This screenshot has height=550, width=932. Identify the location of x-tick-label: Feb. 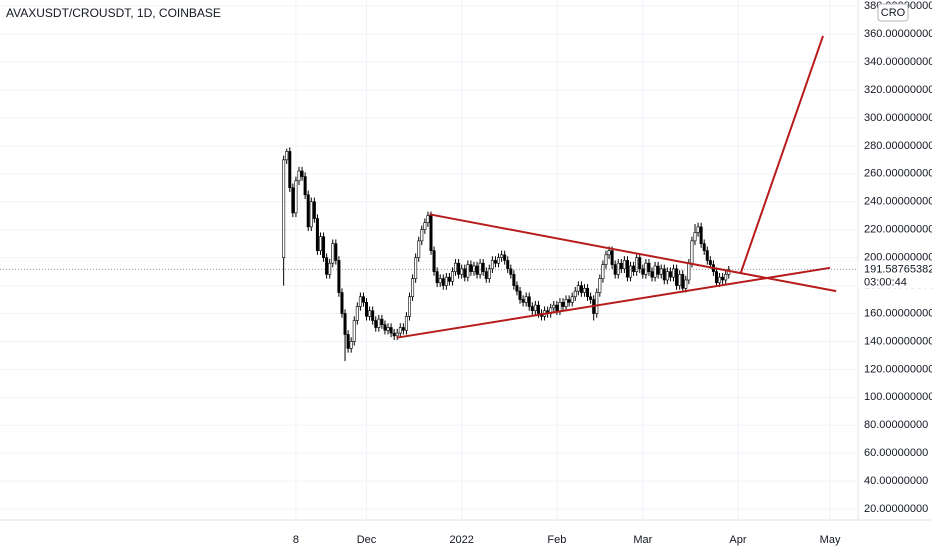
(556, 540).